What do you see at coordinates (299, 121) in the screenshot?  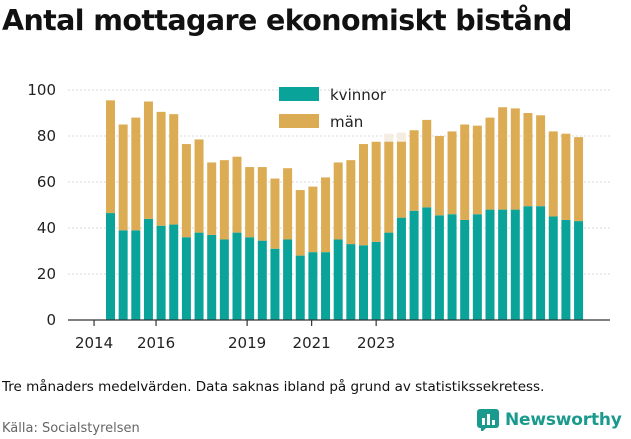 I see `legend-swatch-man` at bounding box center [299, 121].